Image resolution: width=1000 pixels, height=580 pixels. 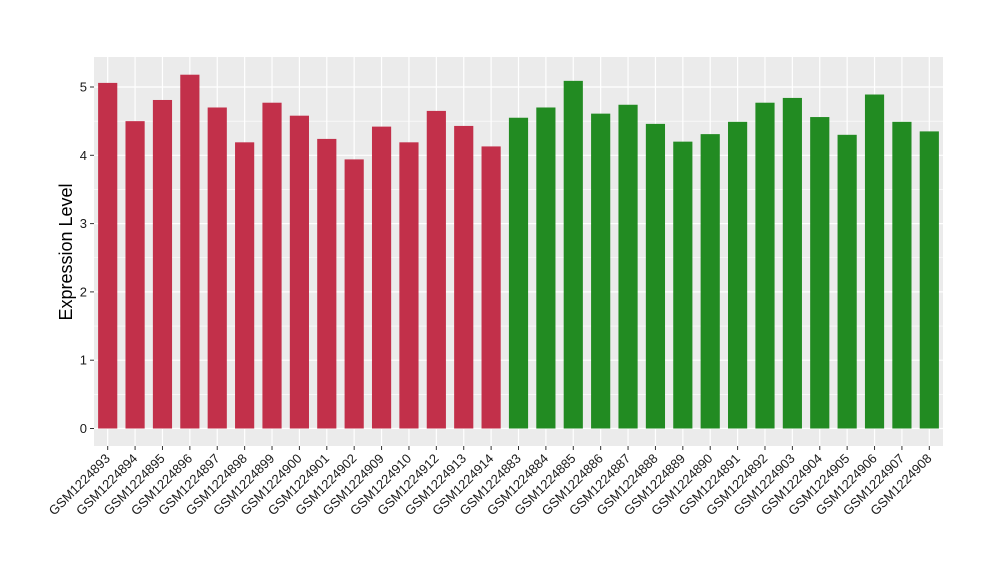 I want to click on bar-GSM1224904, so click(x=820, y=273).